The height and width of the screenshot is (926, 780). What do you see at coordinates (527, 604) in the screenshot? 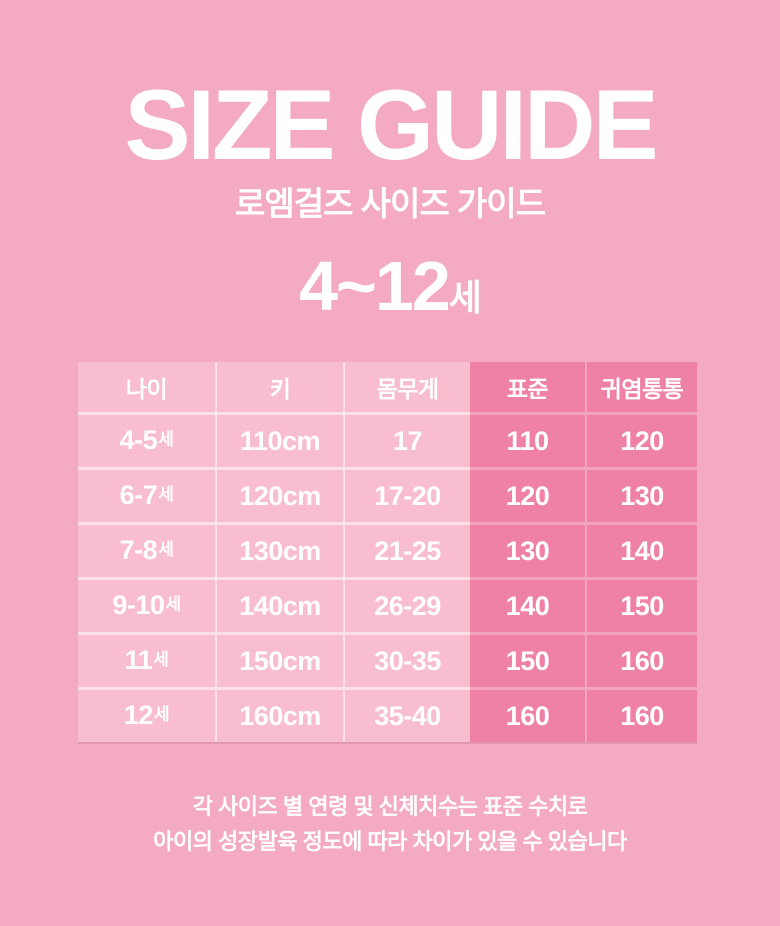
I see `table-cell-standard: 140` at bounding box center [527, 604].